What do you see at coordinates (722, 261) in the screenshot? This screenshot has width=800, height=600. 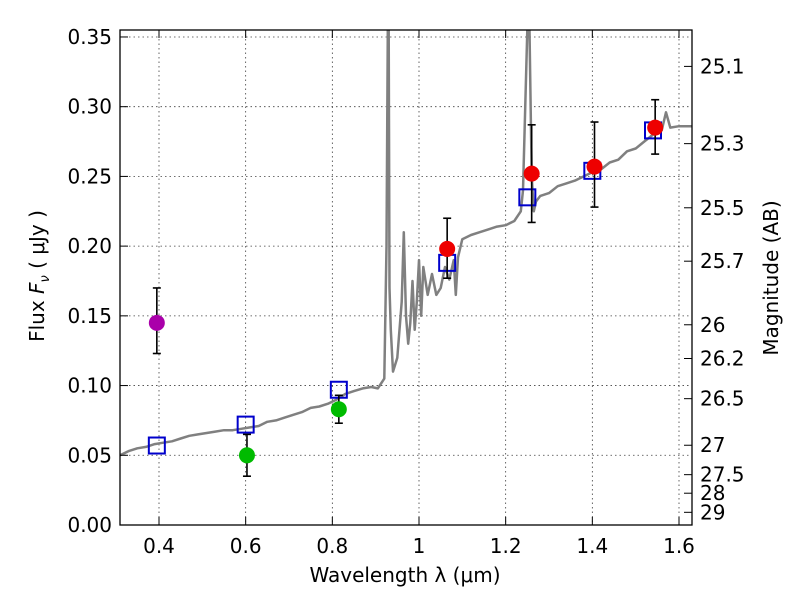 I see `y2-tick-label: 25.7` at bounding box center [722, 261].